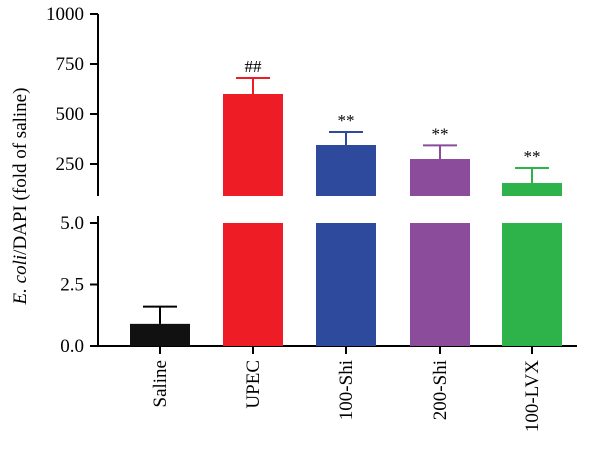  I want to click on y-axis-label: E. coli/DAPI (fold of saline), so click(20, 197).